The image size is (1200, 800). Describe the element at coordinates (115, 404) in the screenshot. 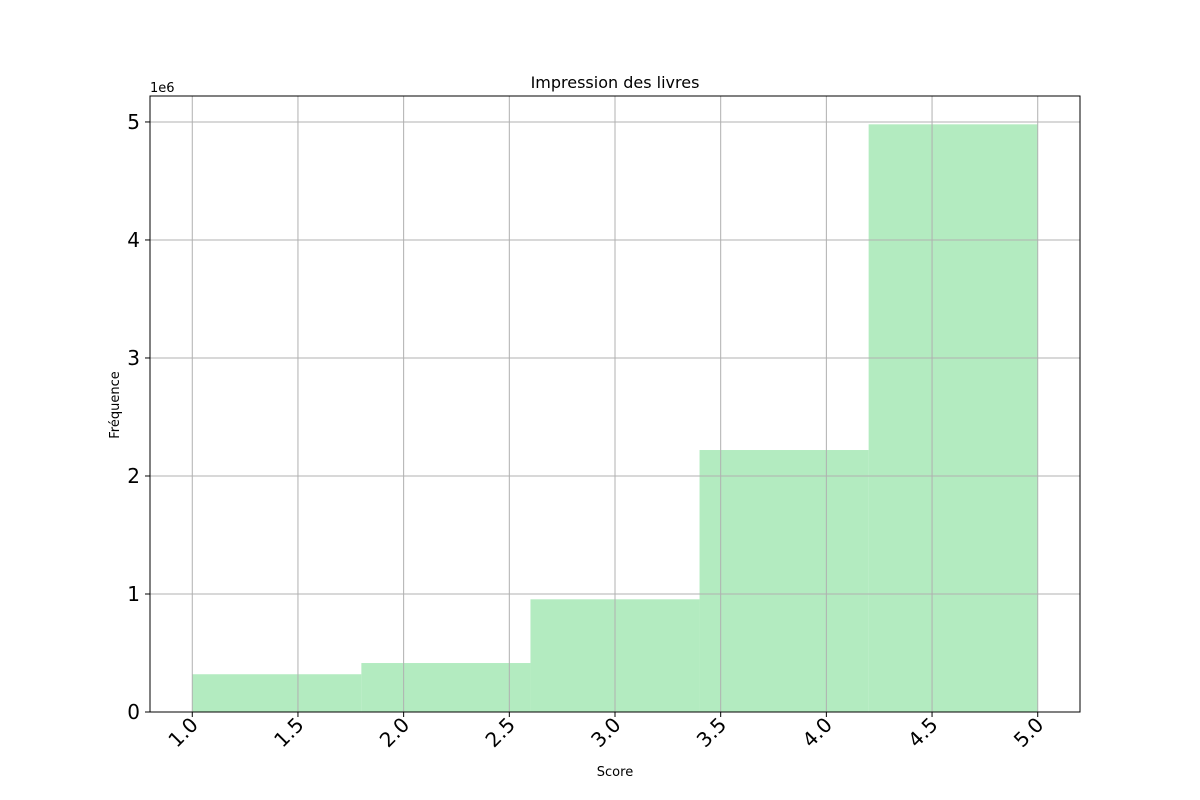

I see `y-axis-label: Fréquence` at that location.